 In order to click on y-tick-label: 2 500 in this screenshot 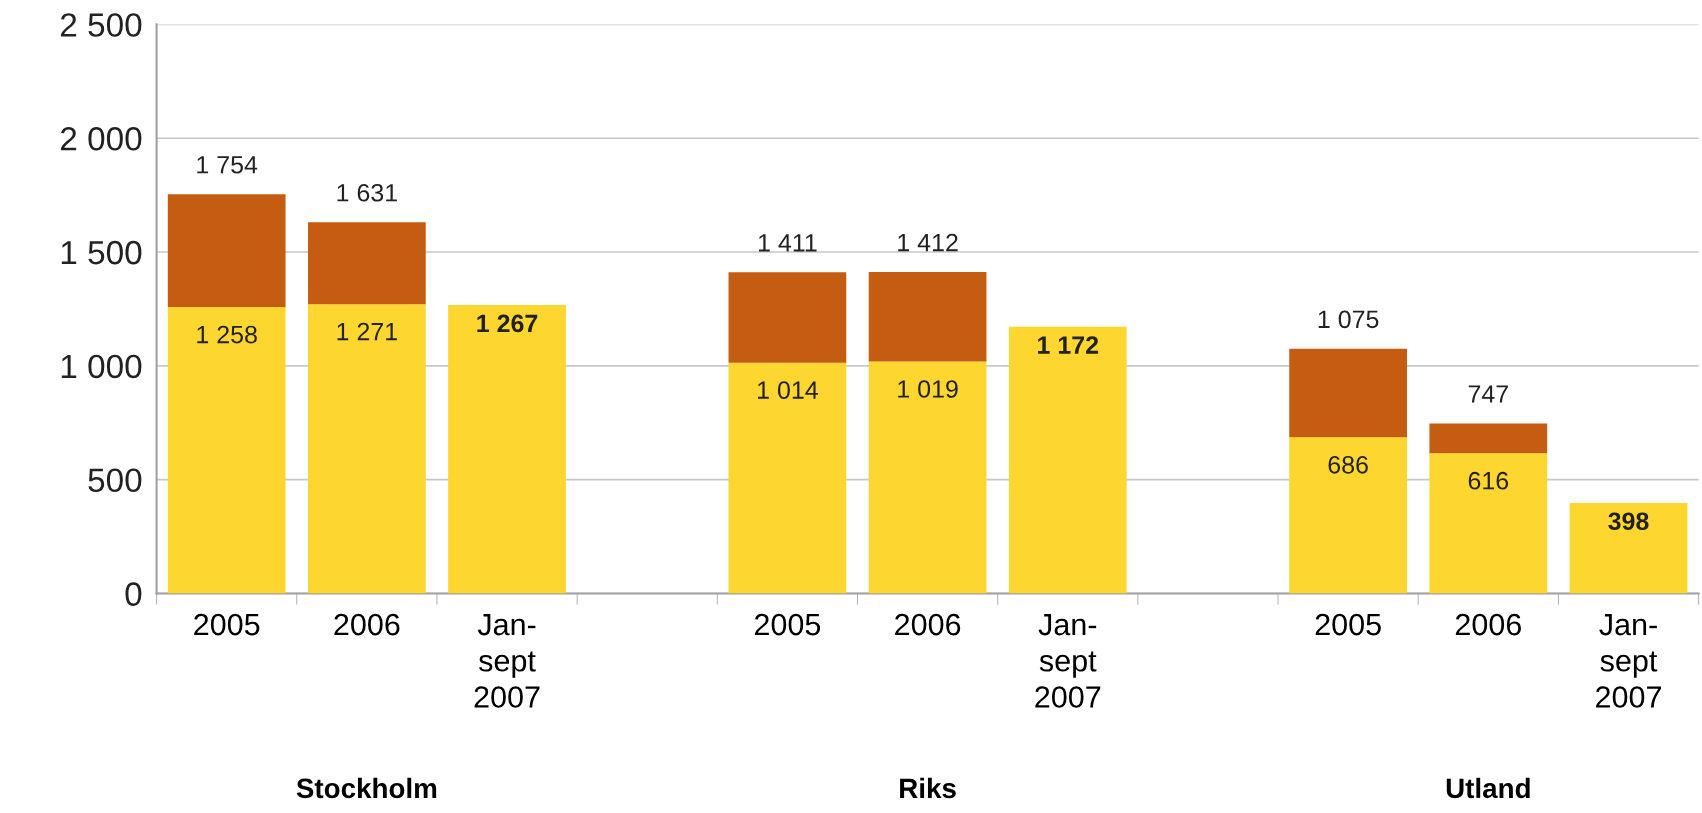, I will do `click(101, 25)`.